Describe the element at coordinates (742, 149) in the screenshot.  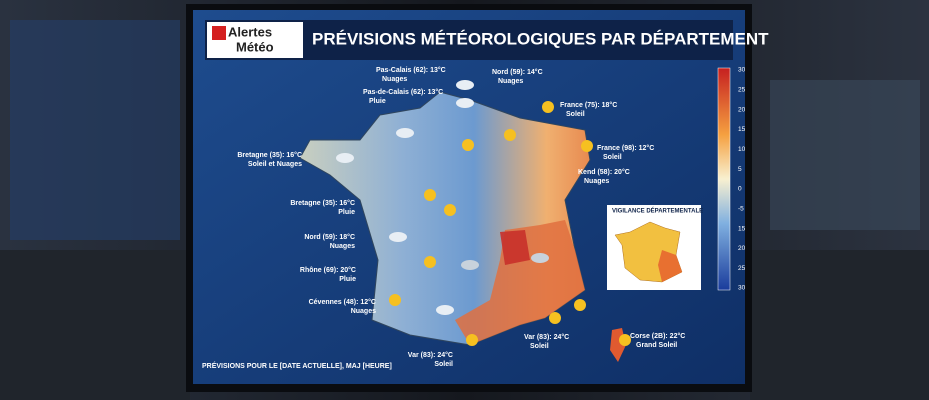
I see `scale-label: 10` at that location.